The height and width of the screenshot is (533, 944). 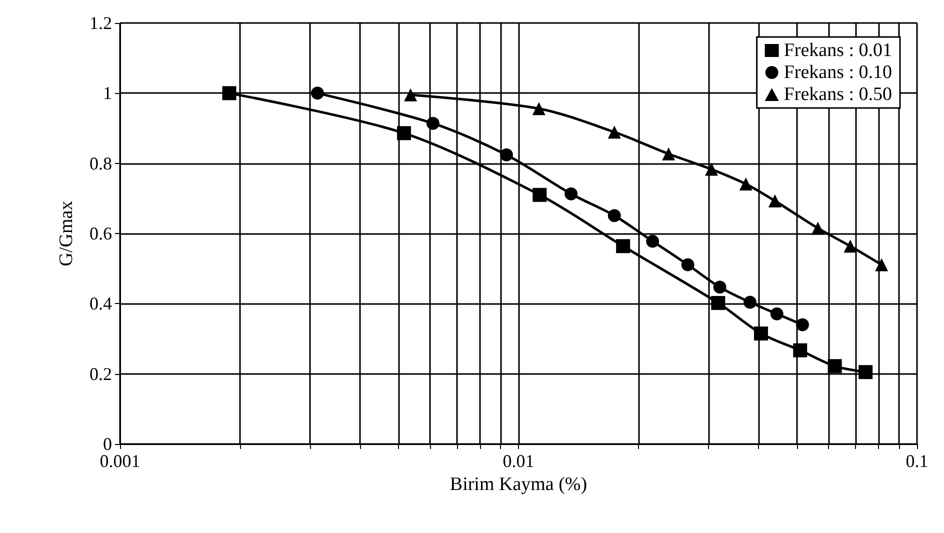 What do you see at coordinates (101, 23) in the screenshot?
I see `y-tick-label: 1.2` at bounding box center [101, 23].